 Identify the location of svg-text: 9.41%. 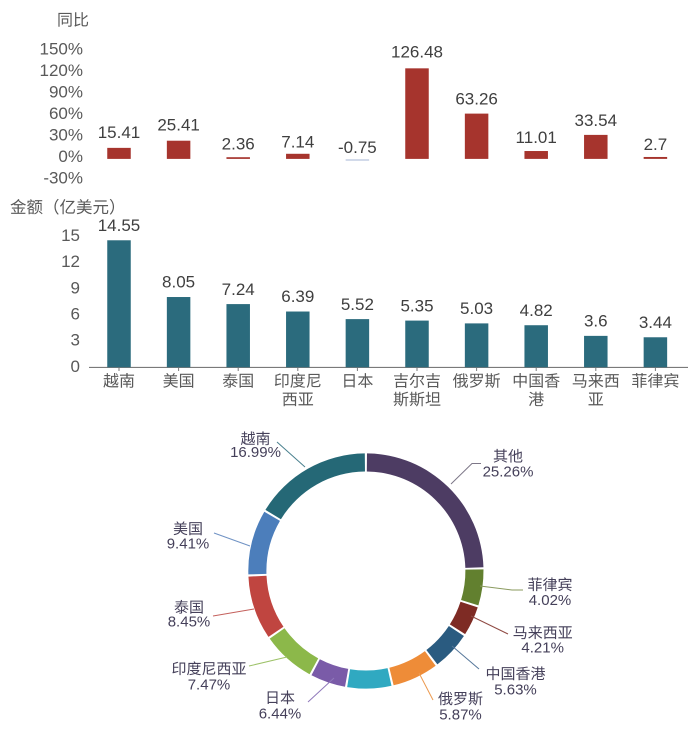
(188, 543).